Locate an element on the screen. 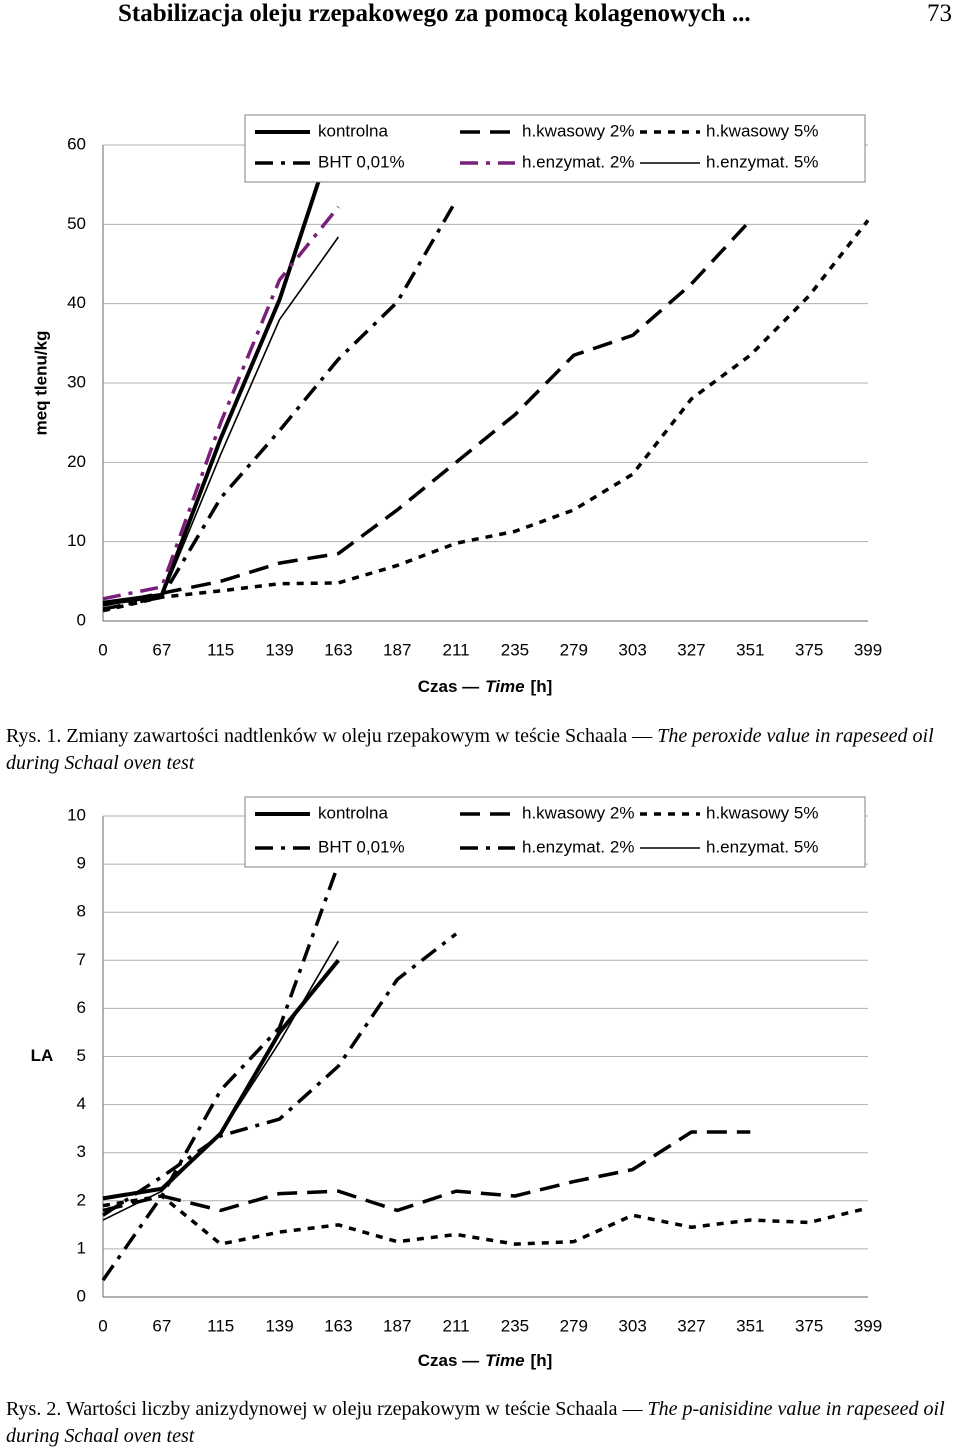  y-tick-label: 40 is located at coordinates (76, 302).